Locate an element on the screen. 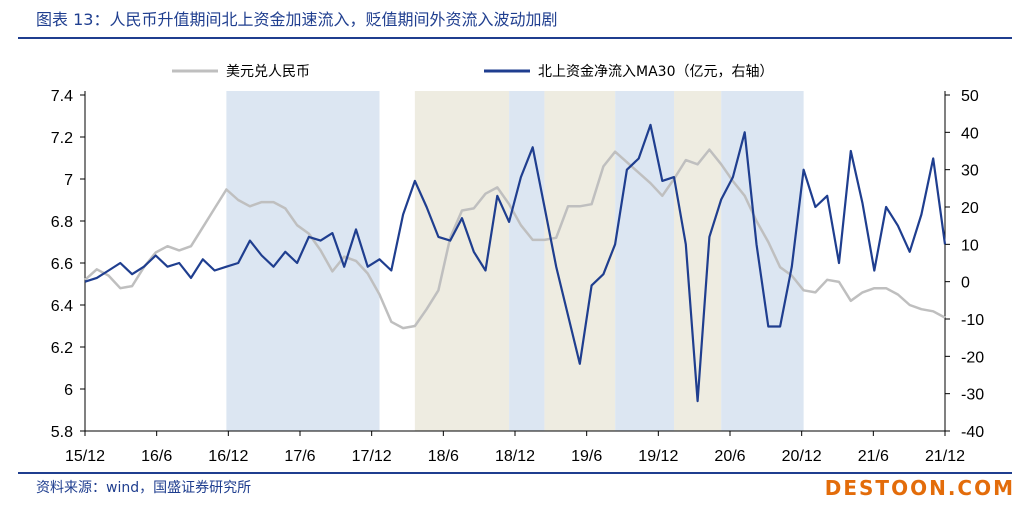 The height and width of the screenshot is (508, 1025). source-note: 资料来源：wind，国盛证券研究所 is located at coordinates (144, 488).